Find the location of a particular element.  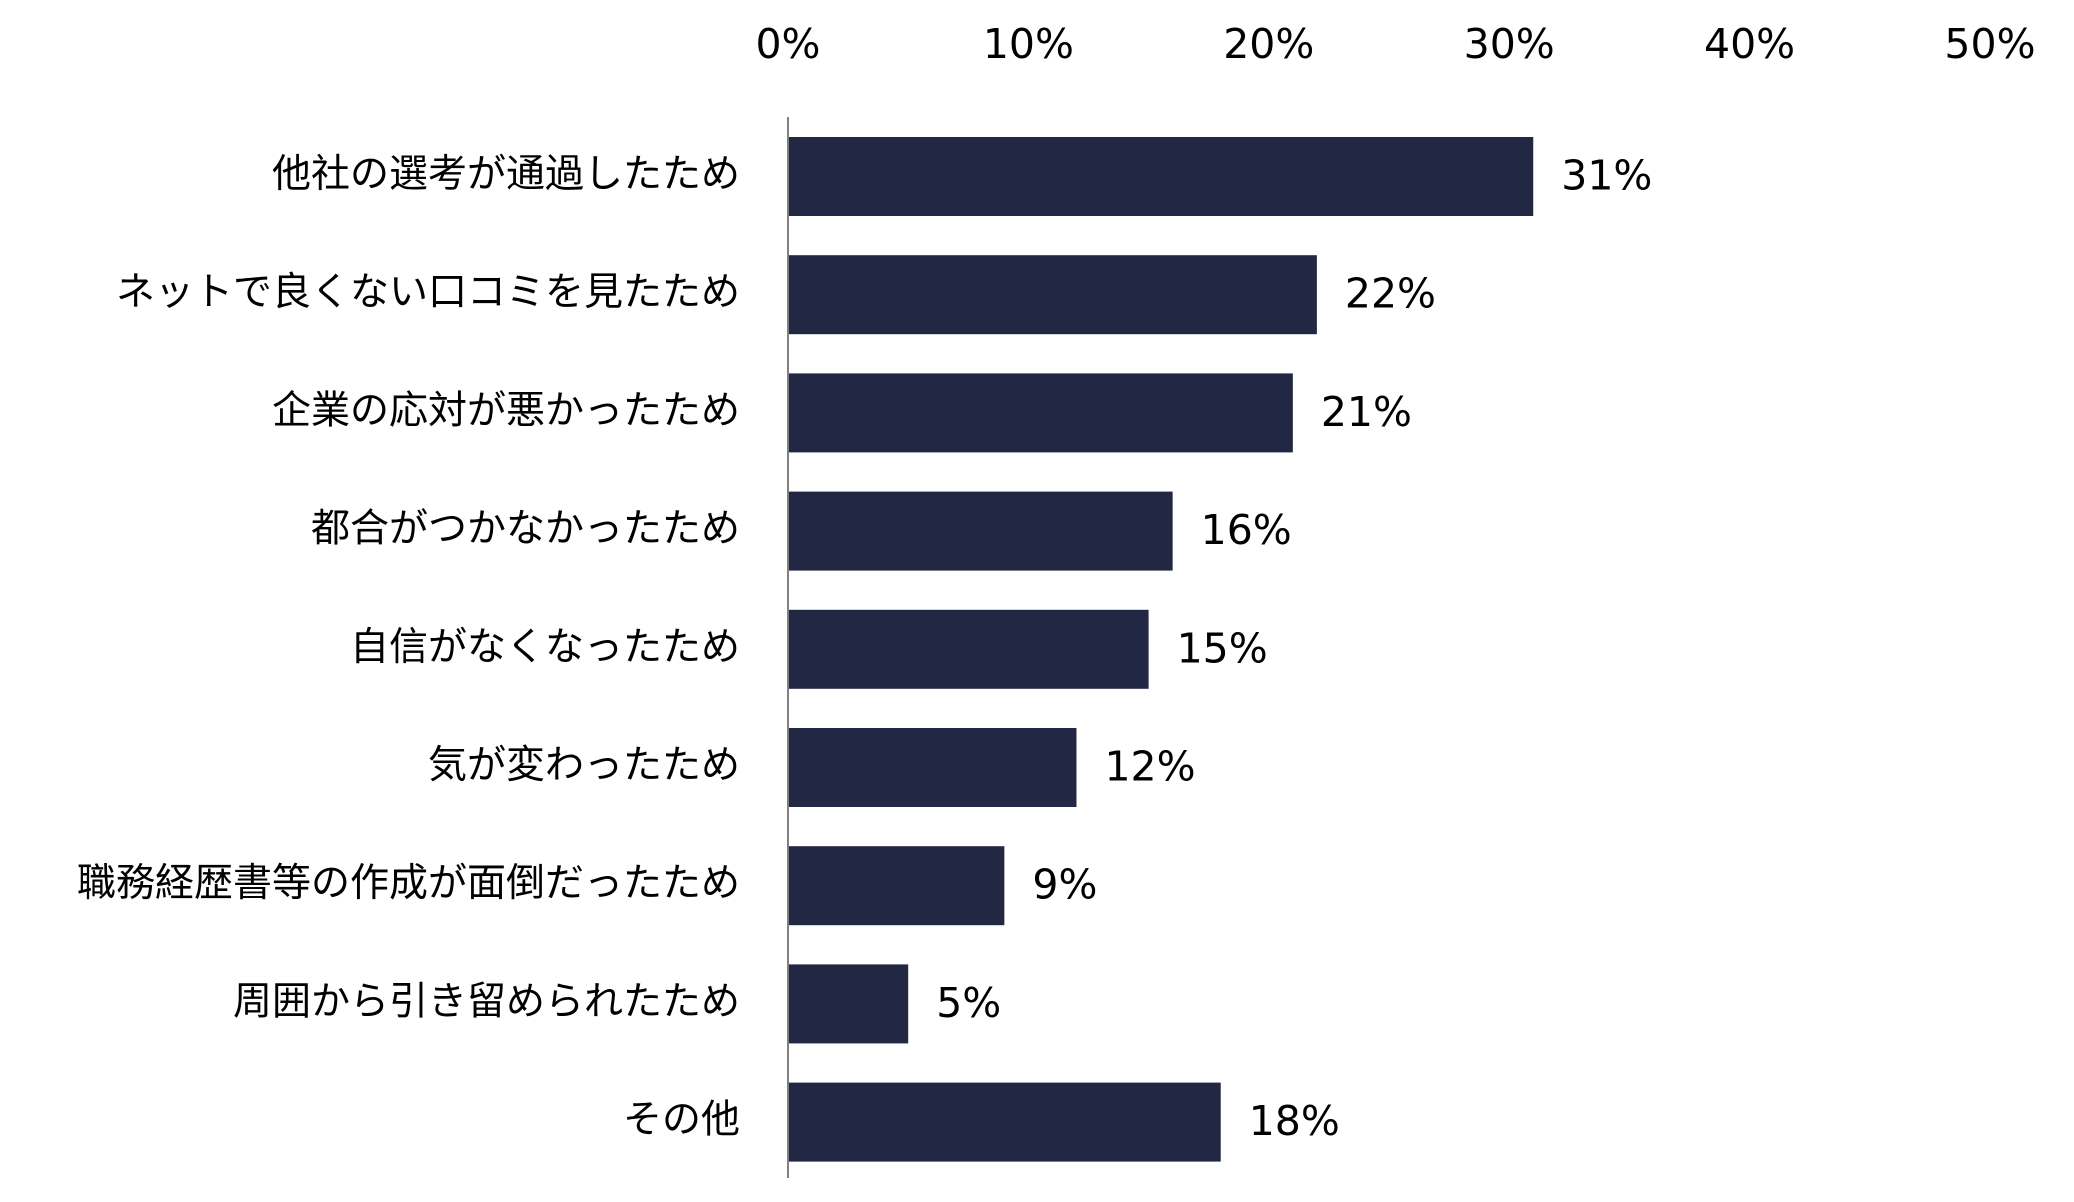

category-label: 自信がなくなったため is located at coordinates (545, 647).